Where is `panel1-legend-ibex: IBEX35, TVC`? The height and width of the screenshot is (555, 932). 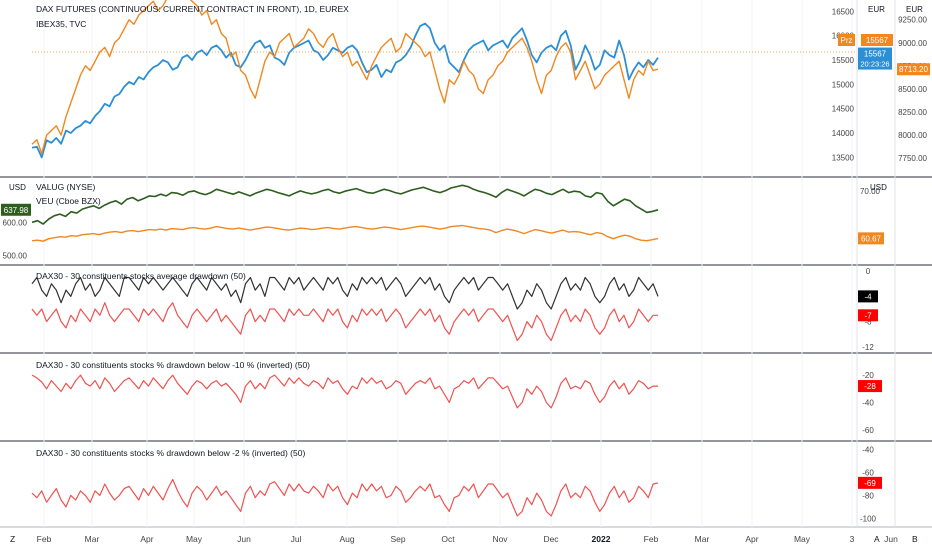
panel1-legend-ibex: IBEX35, TVC is located at coordinates (61, 24).